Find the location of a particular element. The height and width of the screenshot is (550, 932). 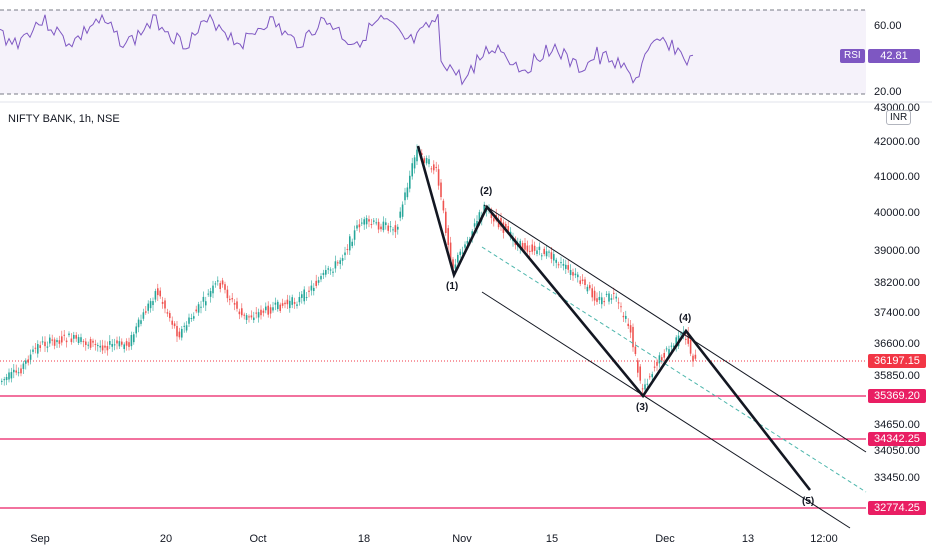

price-tick-label: 34650.00 is located at coordinates (897, 425).